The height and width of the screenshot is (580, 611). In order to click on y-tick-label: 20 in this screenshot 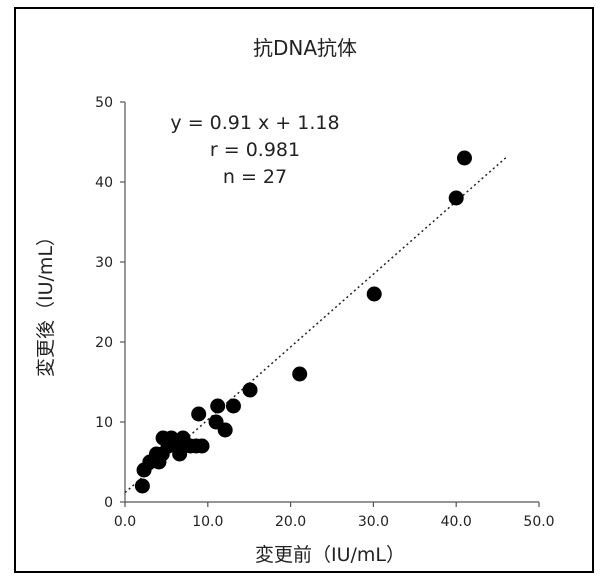, I will do `click(104, 343)`.